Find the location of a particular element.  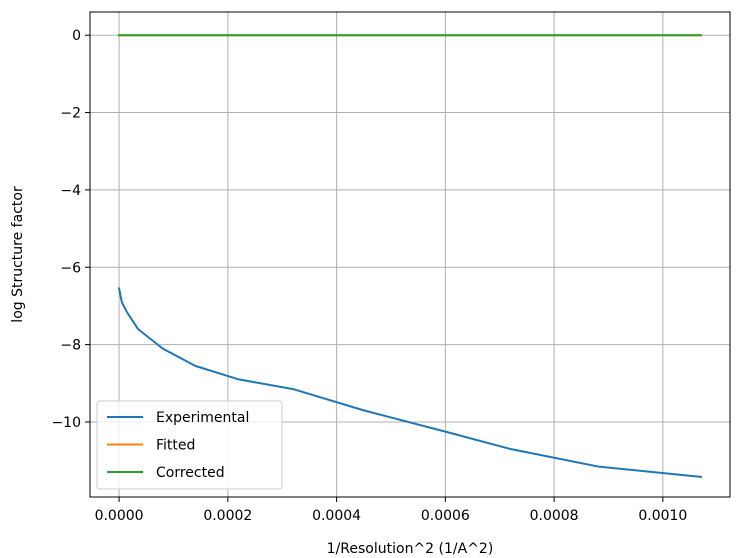

x-tick-label: 0.0002 is located at coordinates (227, 516).